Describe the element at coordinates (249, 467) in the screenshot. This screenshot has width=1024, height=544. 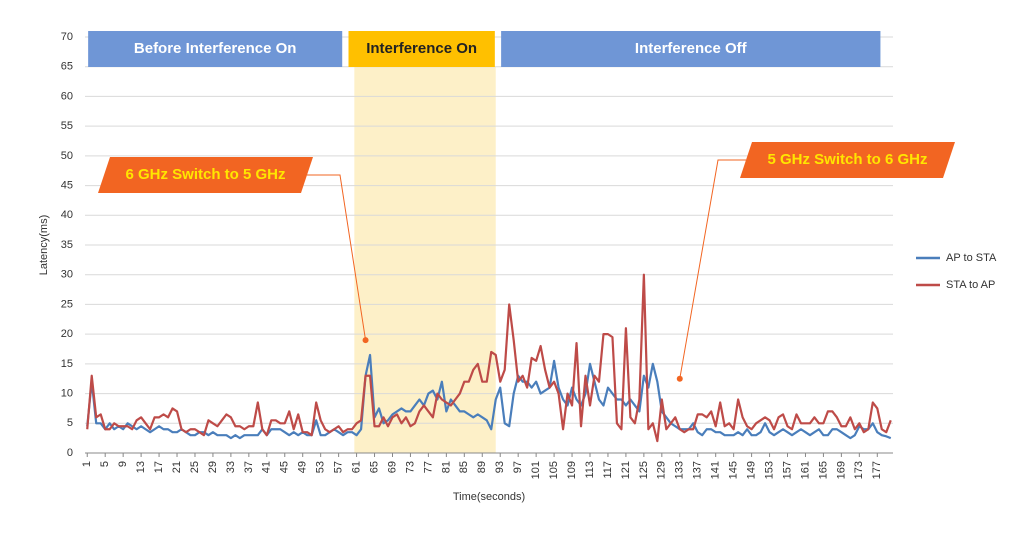
I see `x-tick-label: 37` at that location.